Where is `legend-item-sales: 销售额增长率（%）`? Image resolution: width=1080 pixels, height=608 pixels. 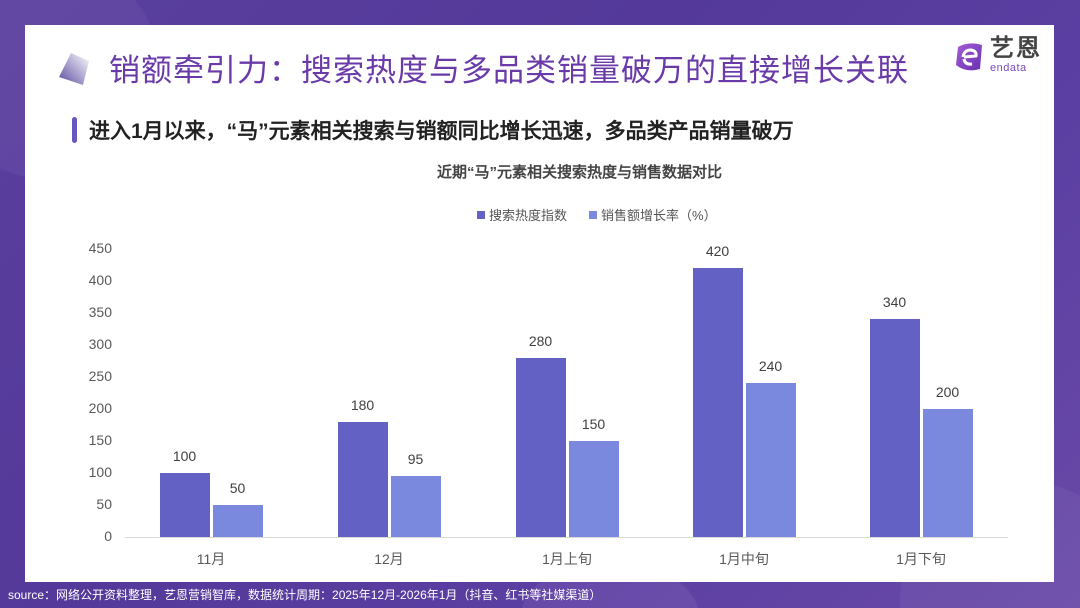
legend-item-sales: 销售额增长率（%） is located at coordinates (653, 214).